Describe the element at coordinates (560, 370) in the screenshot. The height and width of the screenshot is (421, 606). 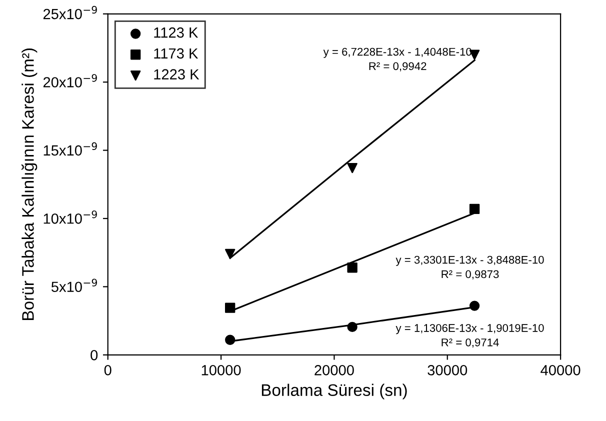
I see `x-tick-label: 40000` at that location.